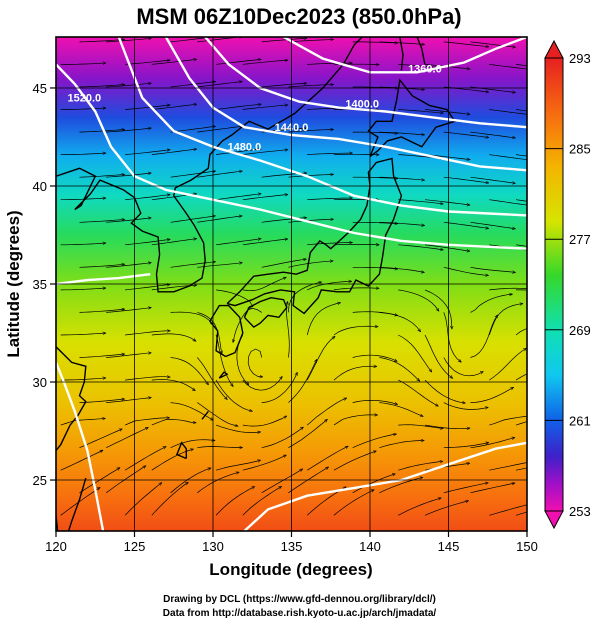  Describe the element at coordinates (580, 420) in the screenshot. I see `colorbar-tick-label: 261` at that location.